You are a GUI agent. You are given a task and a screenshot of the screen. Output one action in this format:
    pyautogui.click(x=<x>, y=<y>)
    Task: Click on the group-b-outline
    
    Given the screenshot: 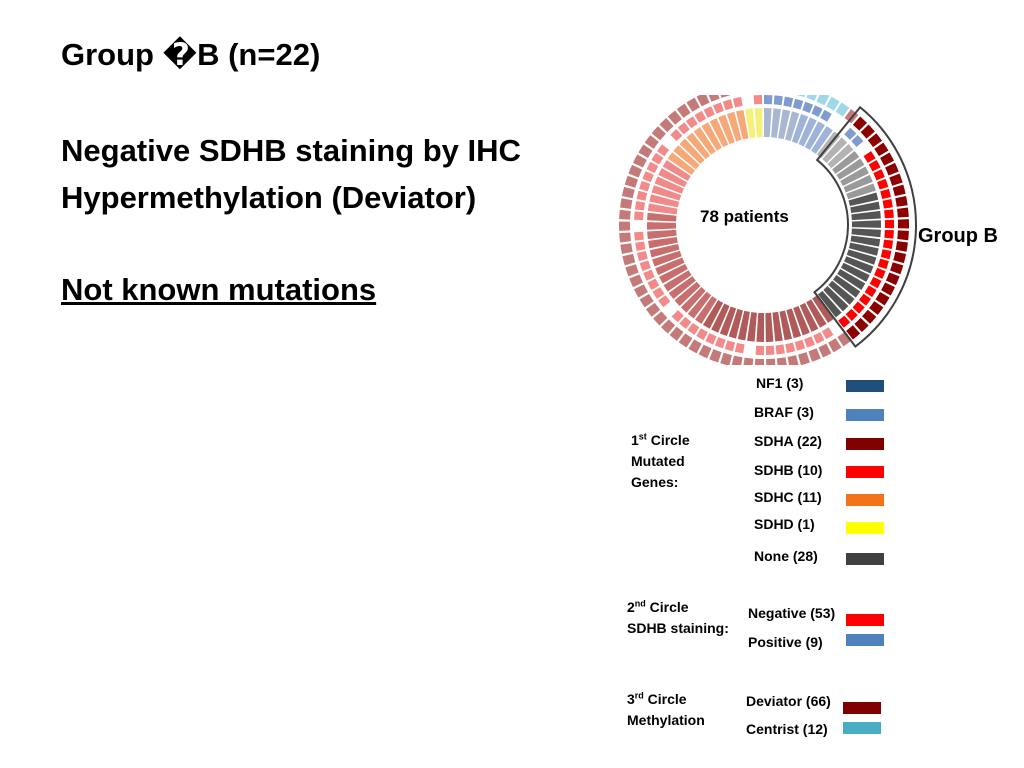 What is the action you would take?
    pyautogui.click(x=865, y=226)
    